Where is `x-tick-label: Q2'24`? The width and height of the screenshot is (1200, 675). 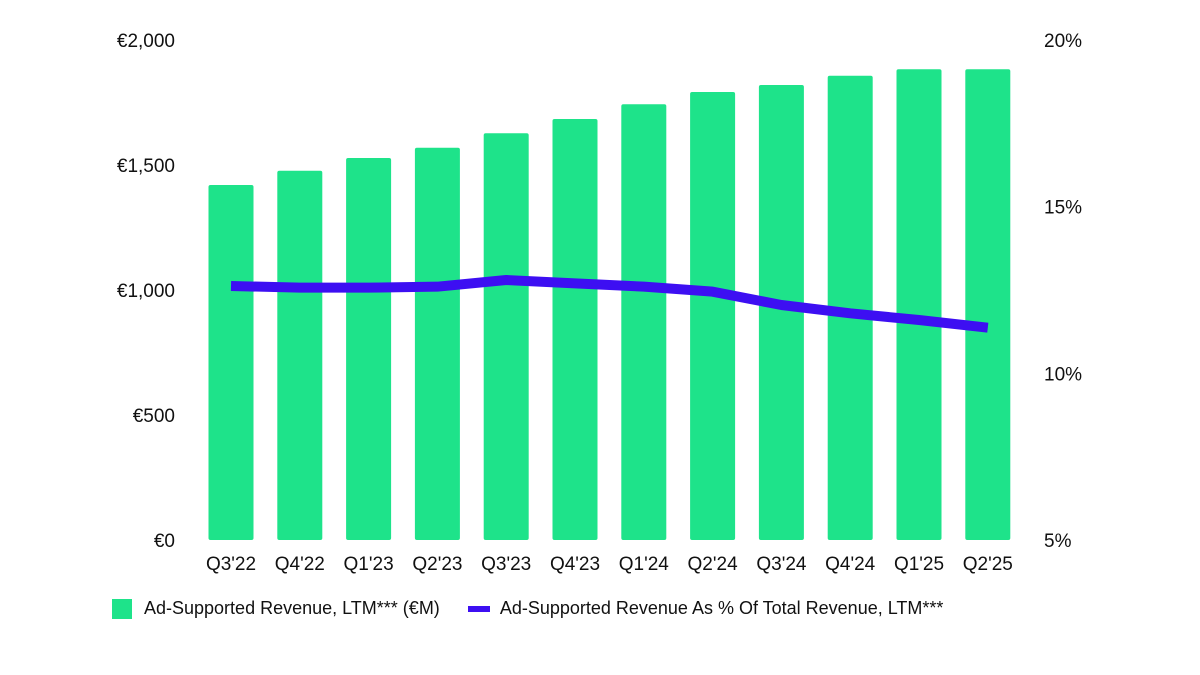 x-tick-label: Q2'24 is located at coordinates (713, 564).